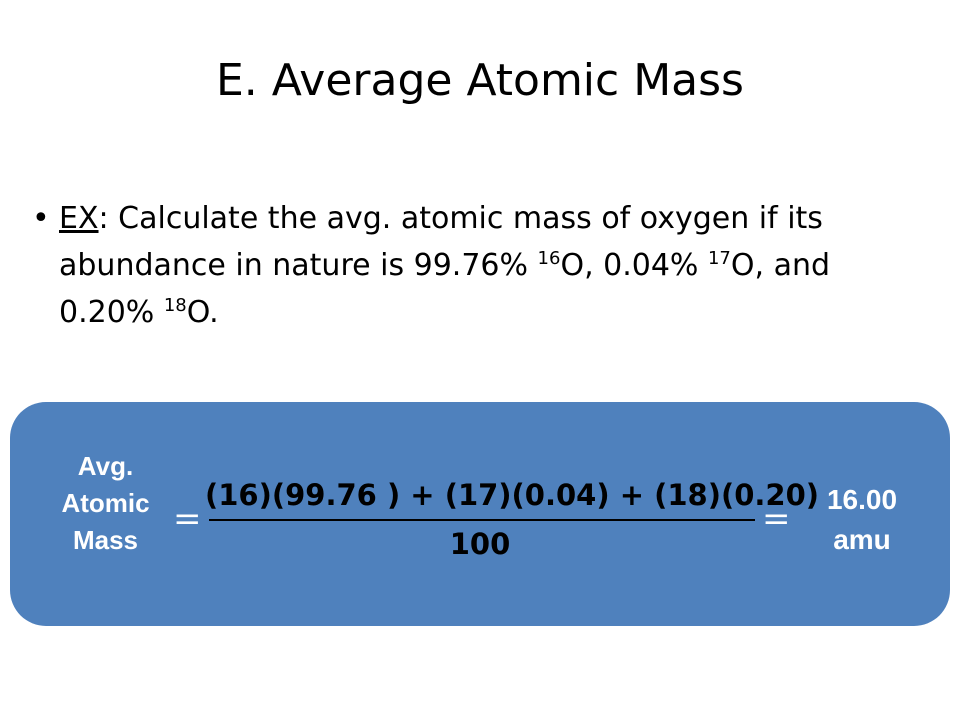  I want to click on bullet-text-part-2: O, 0.04%, so click(634, 265).